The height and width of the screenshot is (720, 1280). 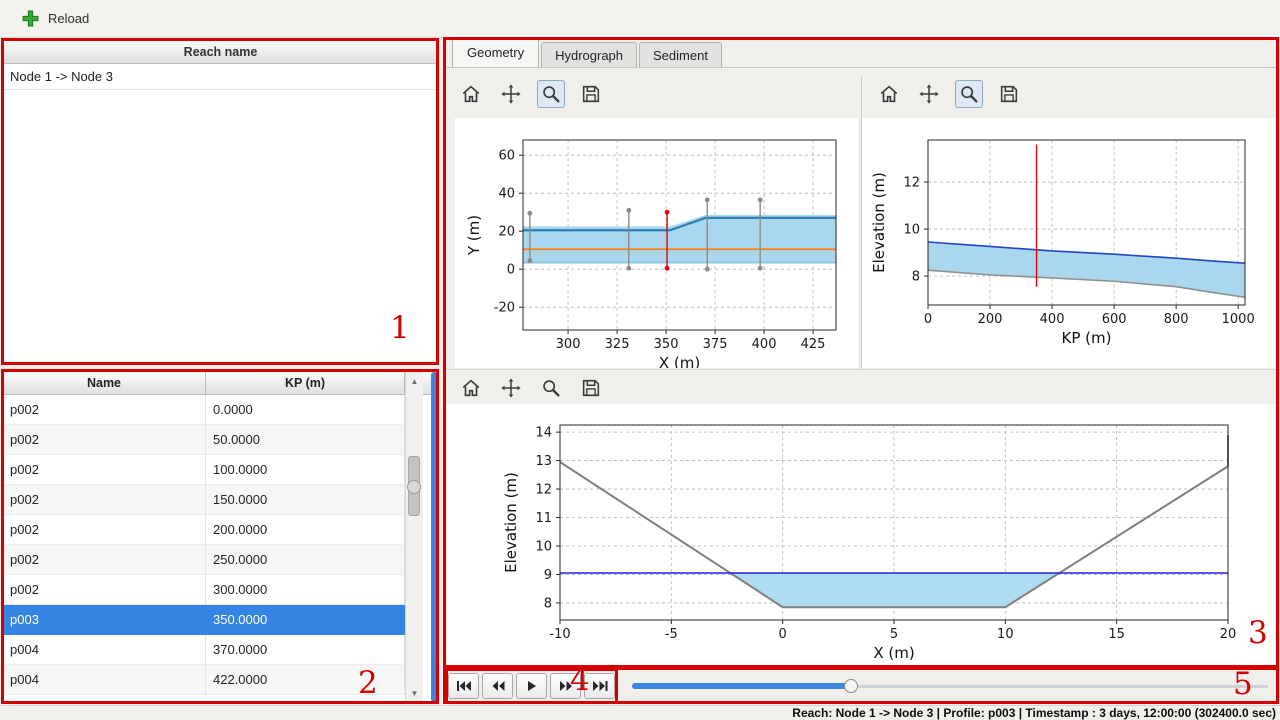 What do you see at coordinates (220, 560) in the screenshot?
I see `table-row: p002 250.0000` at bounding box center [220, 560].